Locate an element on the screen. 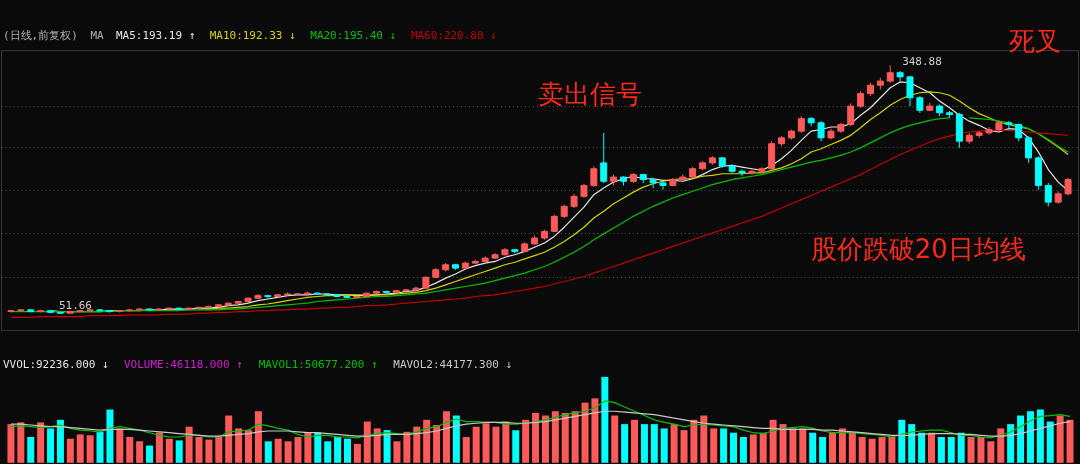 The height and width of the screenshot is (464, 1080). annotation: 卖出信号 is located at coordinates (590, 94).